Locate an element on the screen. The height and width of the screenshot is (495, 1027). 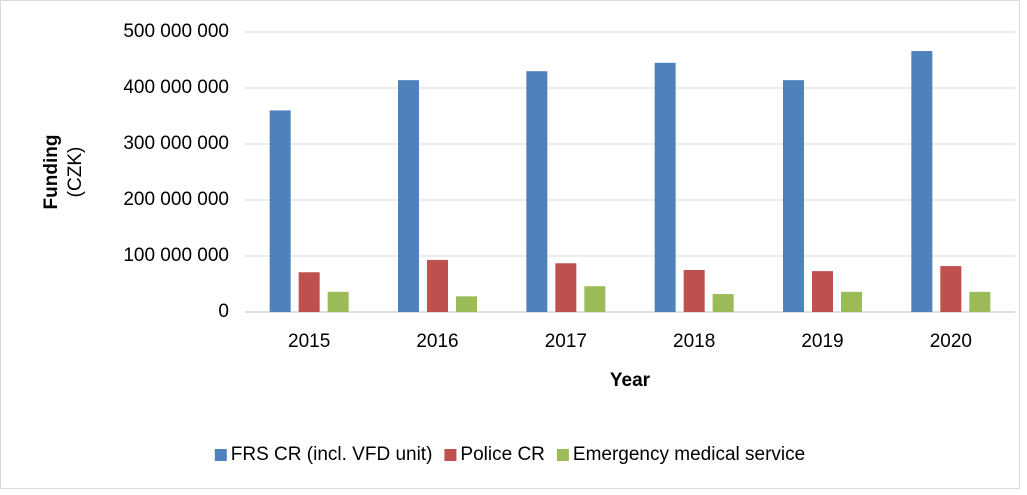
y-tick-label: 300 000 000 is located at coordinates (176, 143).